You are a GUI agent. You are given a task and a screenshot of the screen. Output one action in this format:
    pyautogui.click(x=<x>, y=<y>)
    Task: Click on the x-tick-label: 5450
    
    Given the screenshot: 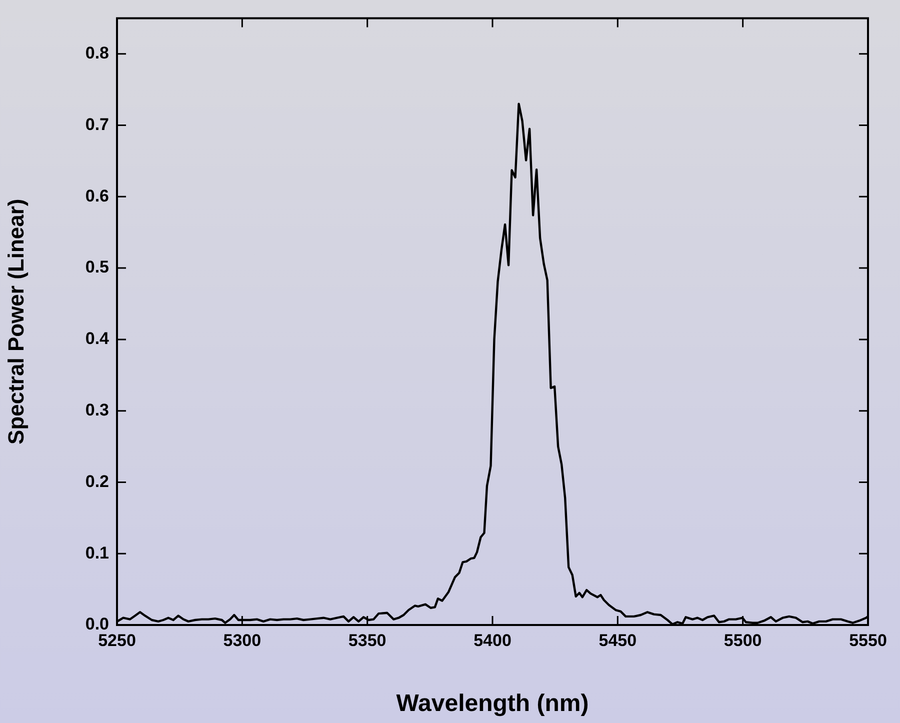 What is the action you would take?
    pyautogui.click(x=617, y=640)
    